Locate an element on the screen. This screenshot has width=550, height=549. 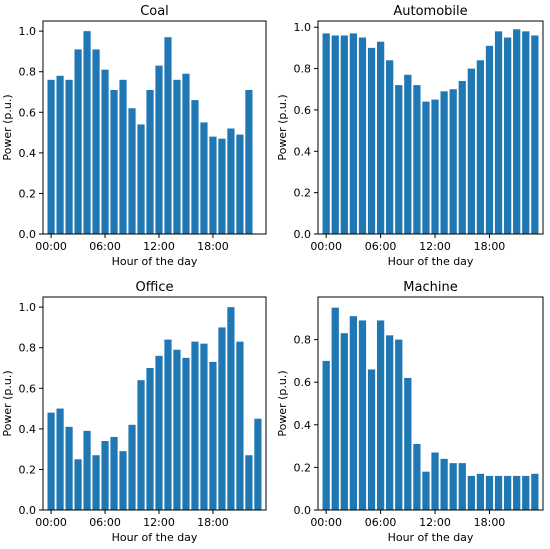
x-tick-label: 00:00 is located at coordinates (326, 522).